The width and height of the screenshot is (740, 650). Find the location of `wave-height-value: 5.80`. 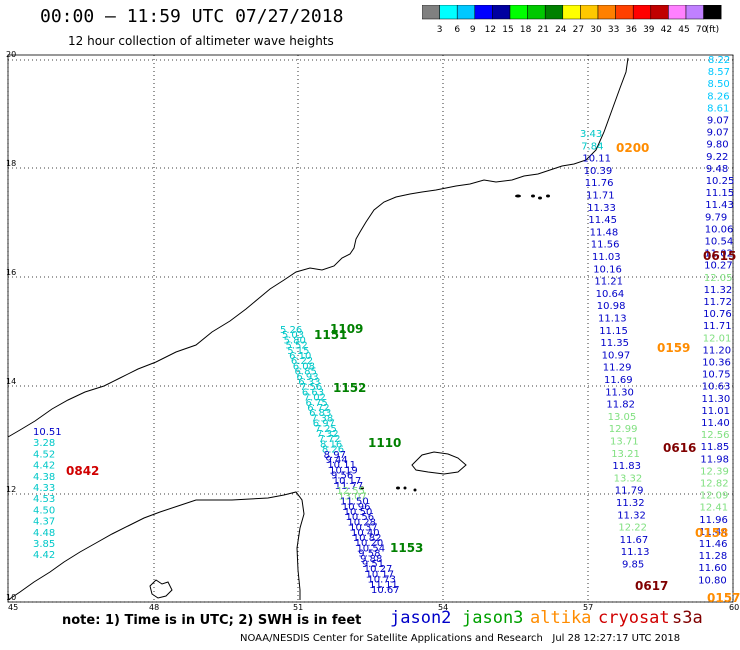

wave-height-value: 5.80 is located at coordinates (295, 340).